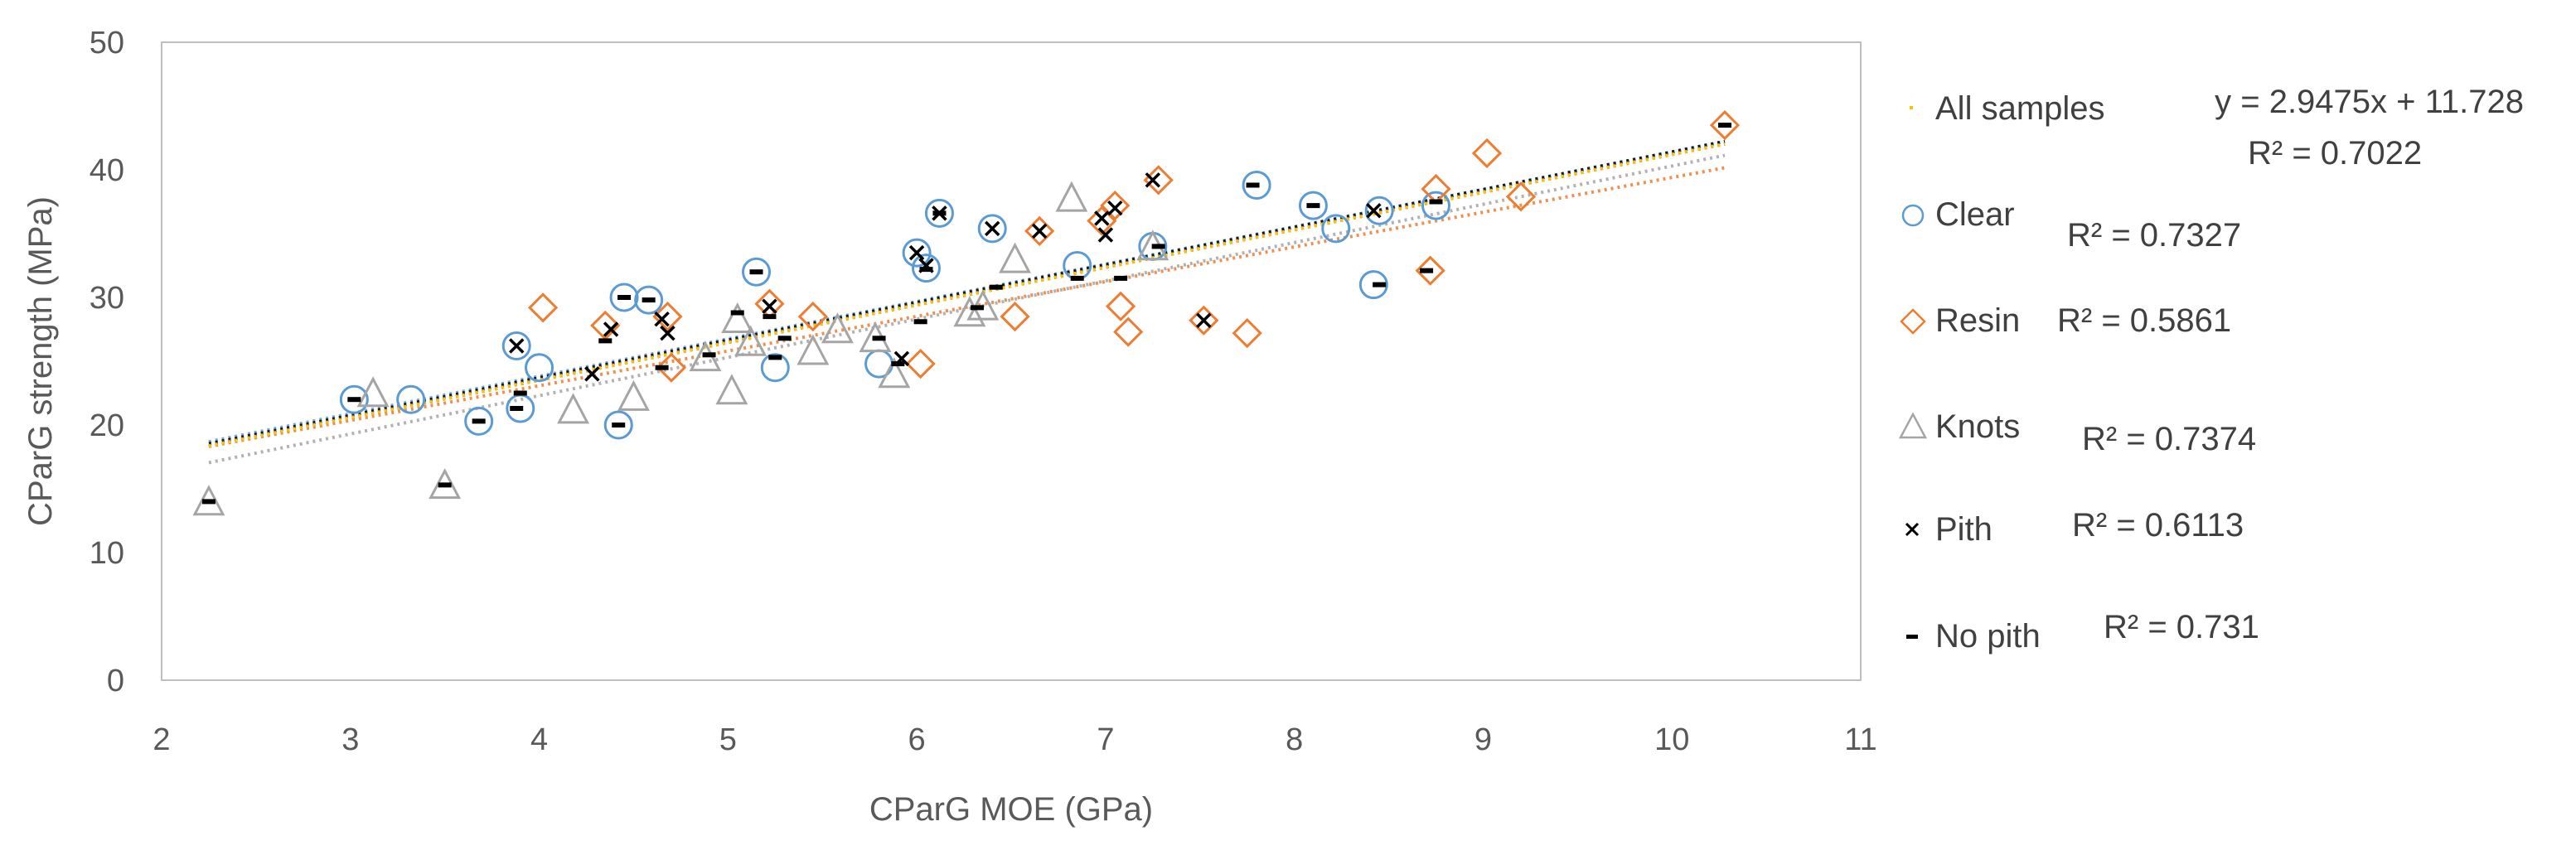 The width and height of the screenshot is (2576, 855). Describe the element at coordinates (350, 739) in the screenshot. I see `x-tick-label: 3` at that location.